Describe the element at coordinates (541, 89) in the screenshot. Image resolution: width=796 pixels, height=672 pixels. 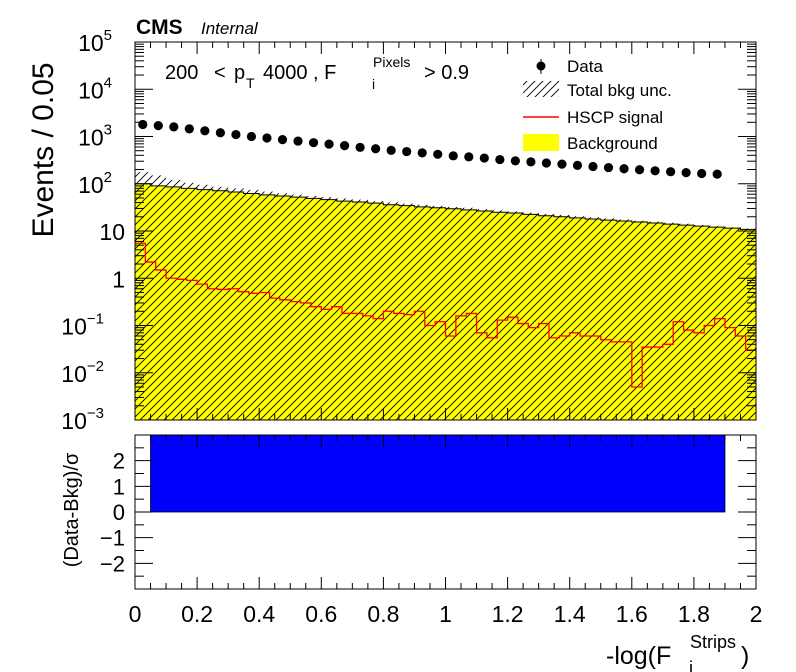
I see `legend-unc-swatch` at that location.